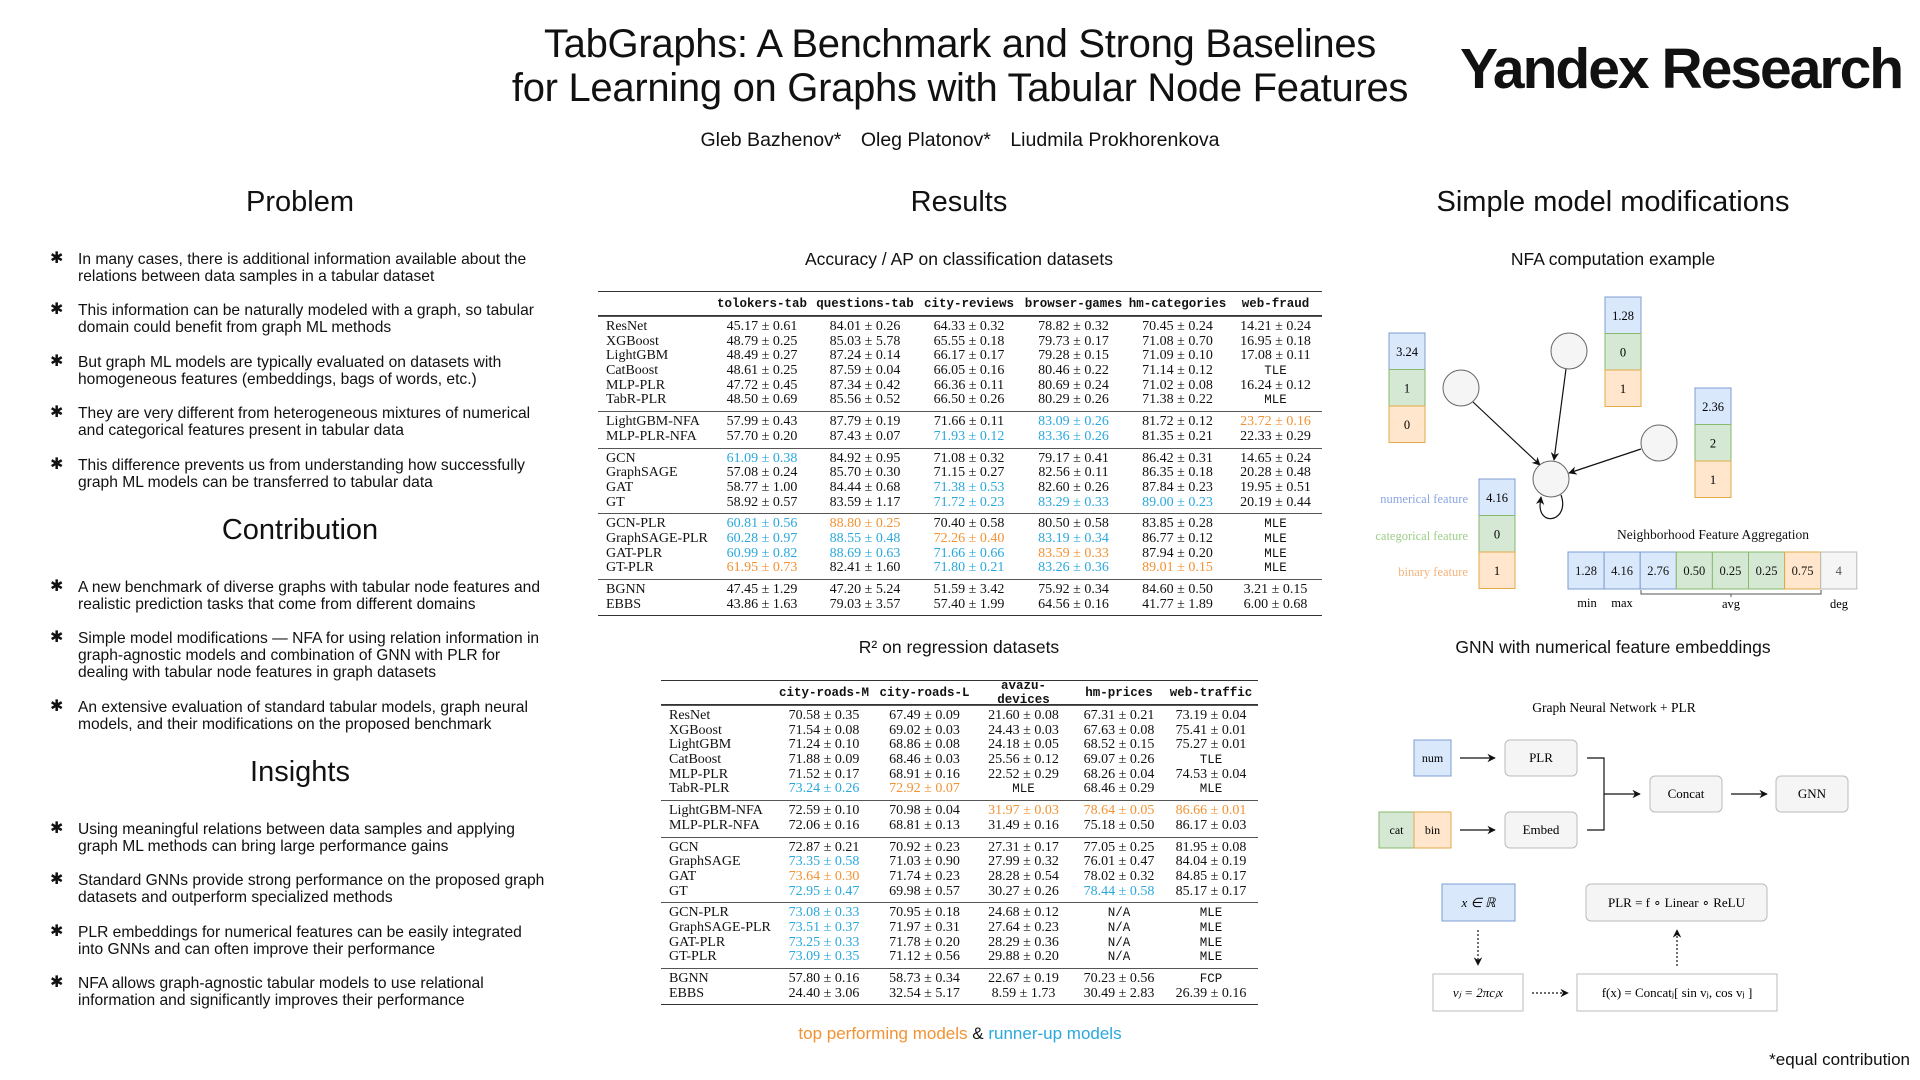  What do you see at coordinates (699, 774) in the screenshot?
I see `model-name: MLP-PLR` at bounding box center [699, 774].